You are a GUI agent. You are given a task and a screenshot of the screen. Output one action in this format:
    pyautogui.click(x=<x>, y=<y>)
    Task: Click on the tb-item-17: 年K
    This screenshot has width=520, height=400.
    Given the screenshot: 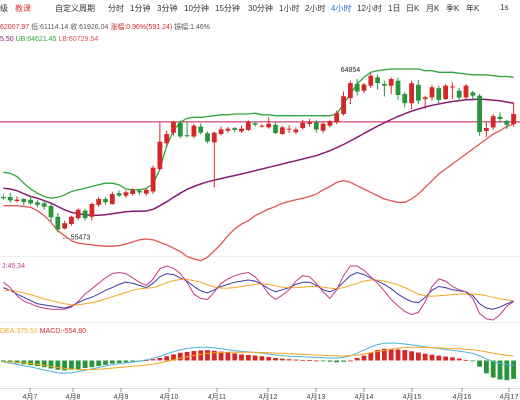 What is the action you would take?
    pyautogui.click(x=473, y=8)
    